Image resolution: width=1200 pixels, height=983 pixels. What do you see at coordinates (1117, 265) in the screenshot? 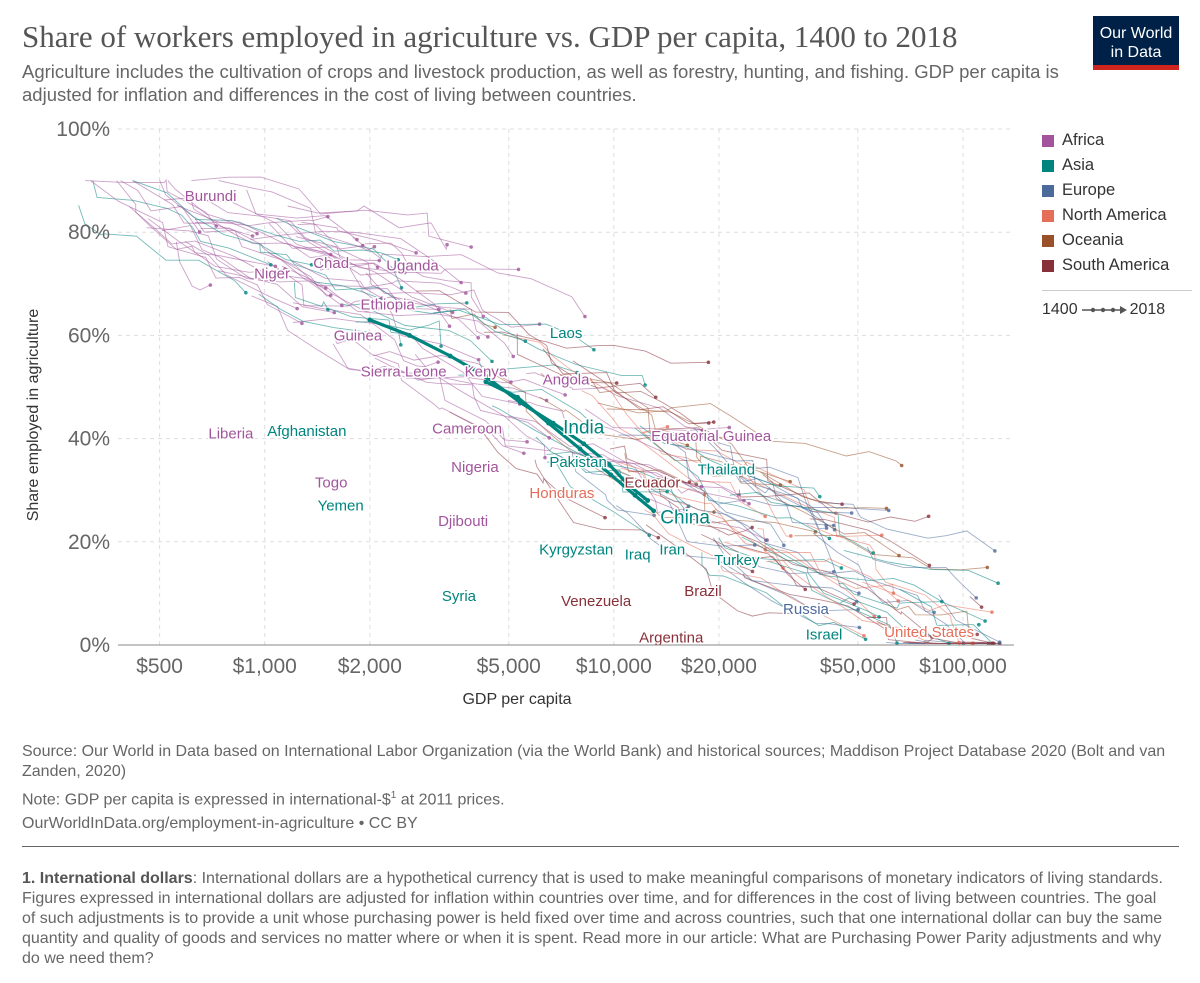
I see `legend-item-south-america: South America` at bounding box center [1117, 265].